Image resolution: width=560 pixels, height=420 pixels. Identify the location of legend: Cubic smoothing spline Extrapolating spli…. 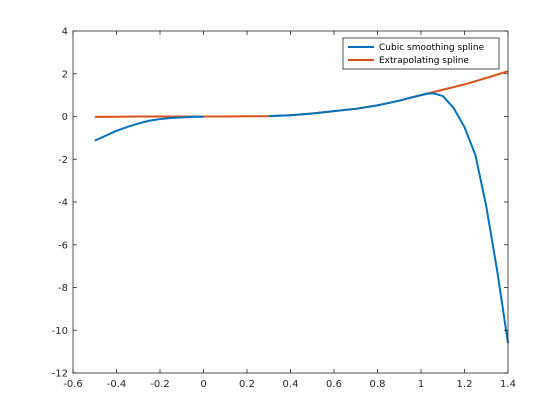
(421, 53).